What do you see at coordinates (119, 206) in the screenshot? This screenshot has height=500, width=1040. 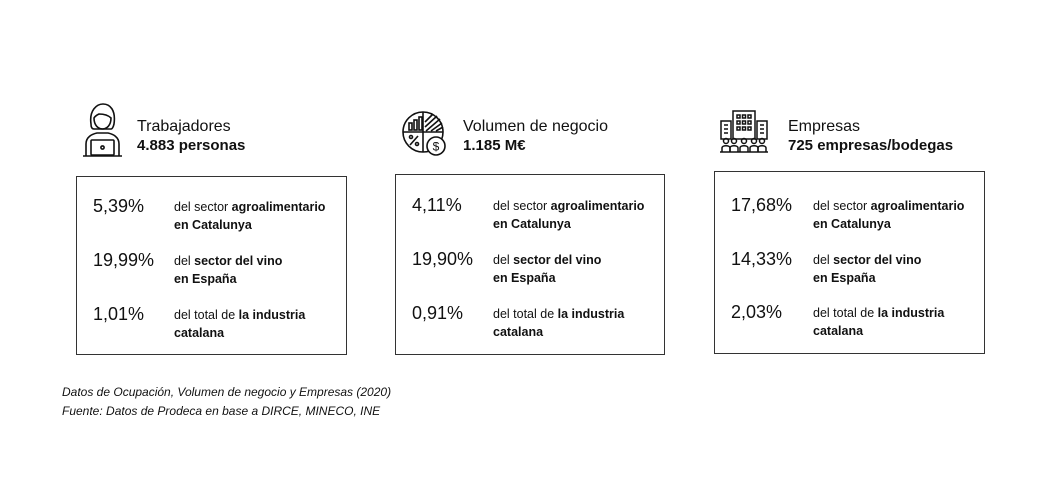 I see `stat-percentage: 5,39%` at bounding box center [119, 206].